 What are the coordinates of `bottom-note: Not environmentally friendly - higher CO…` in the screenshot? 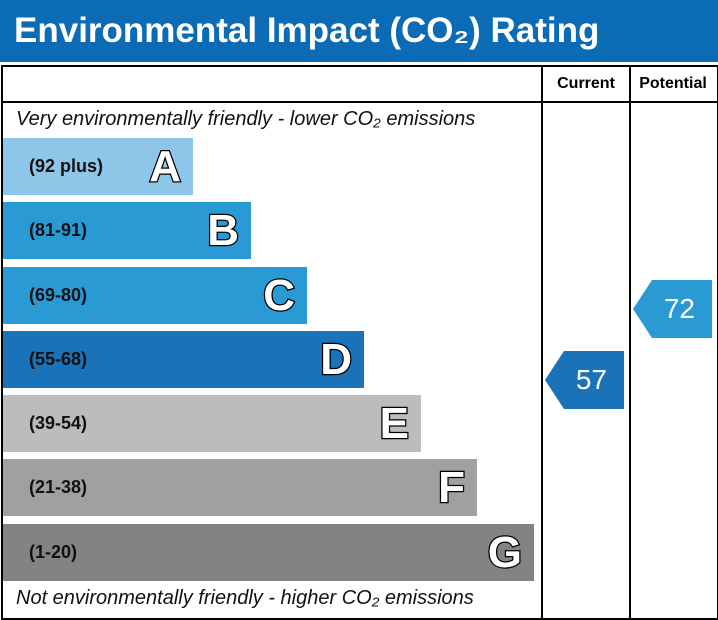 It's located at (245, 598).